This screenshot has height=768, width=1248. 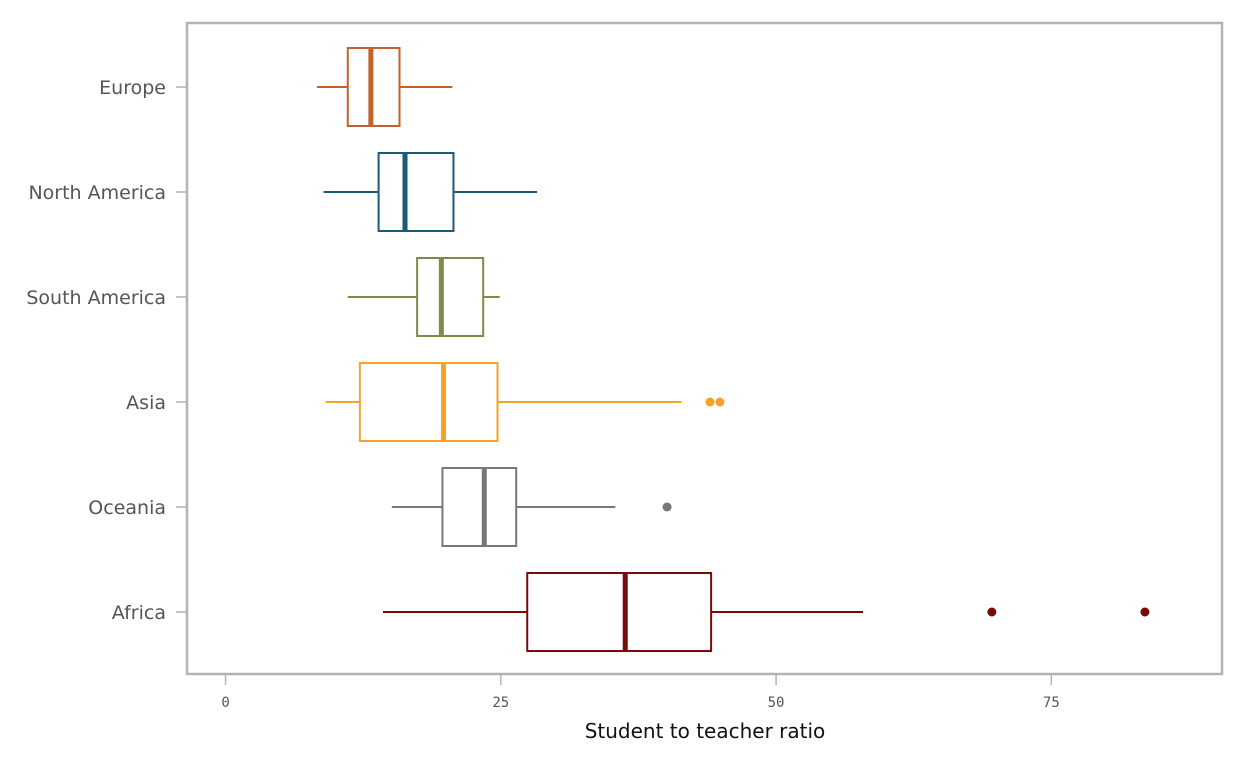 I want to click on boxplot-oceania, so click(x=531, y=507).